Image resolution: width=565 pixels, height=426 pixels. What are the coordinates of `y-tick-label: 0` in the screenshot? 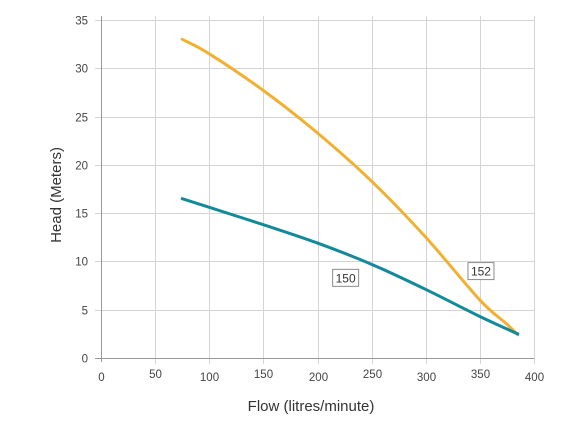 It's located at (85, 360).